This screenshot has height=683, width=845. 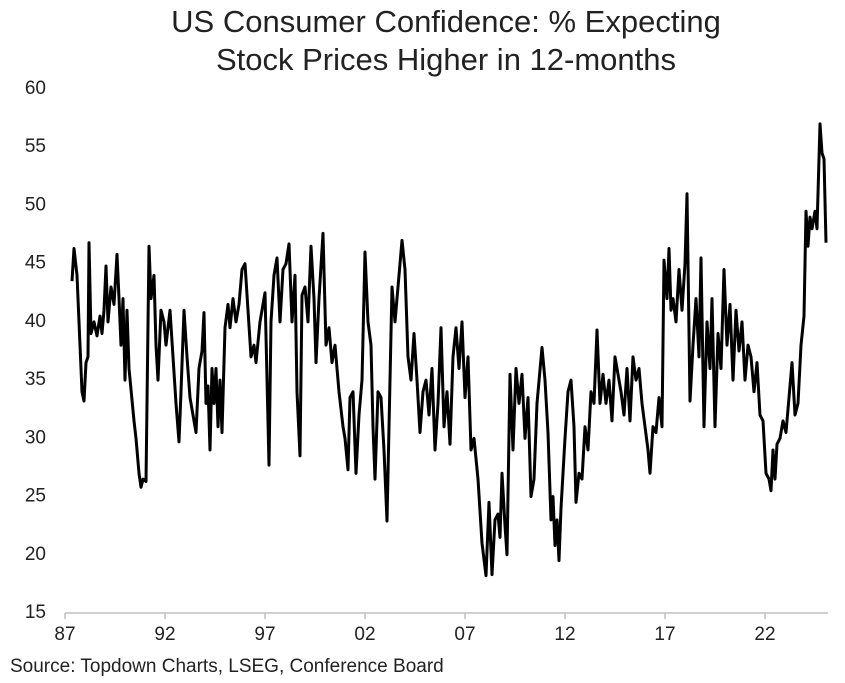 What do you see at coordinates (764, 634) in the screenshot?
I see `x-tick-label: 22` at bounding box center [764, 634].